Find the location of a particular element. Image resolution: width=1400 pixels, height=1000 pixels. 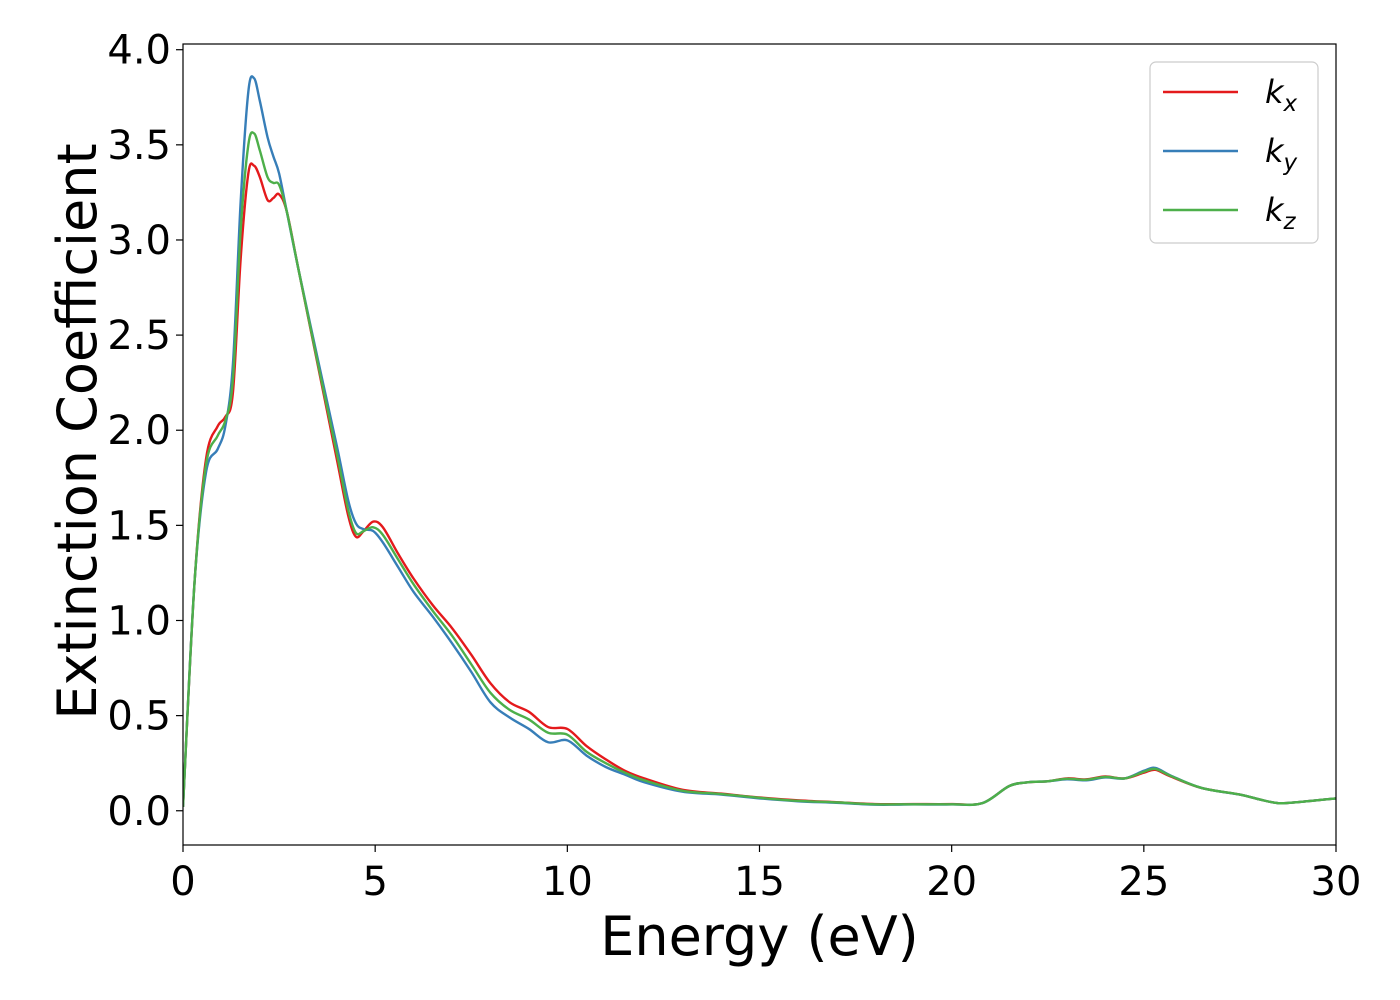

x-tick-label: 15 is located at coordinates (759, 882).